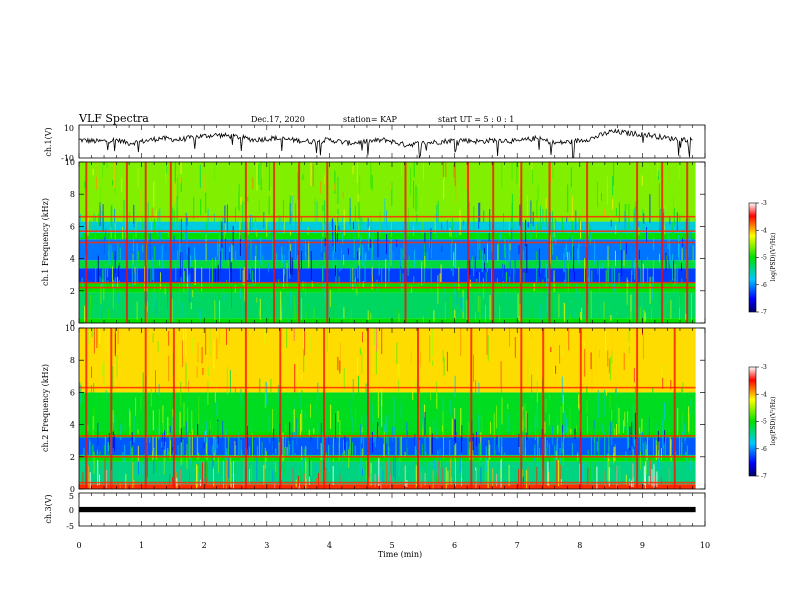  I want to click on ch2-spectrogram-ytick-label: 8, so click(72, 360).